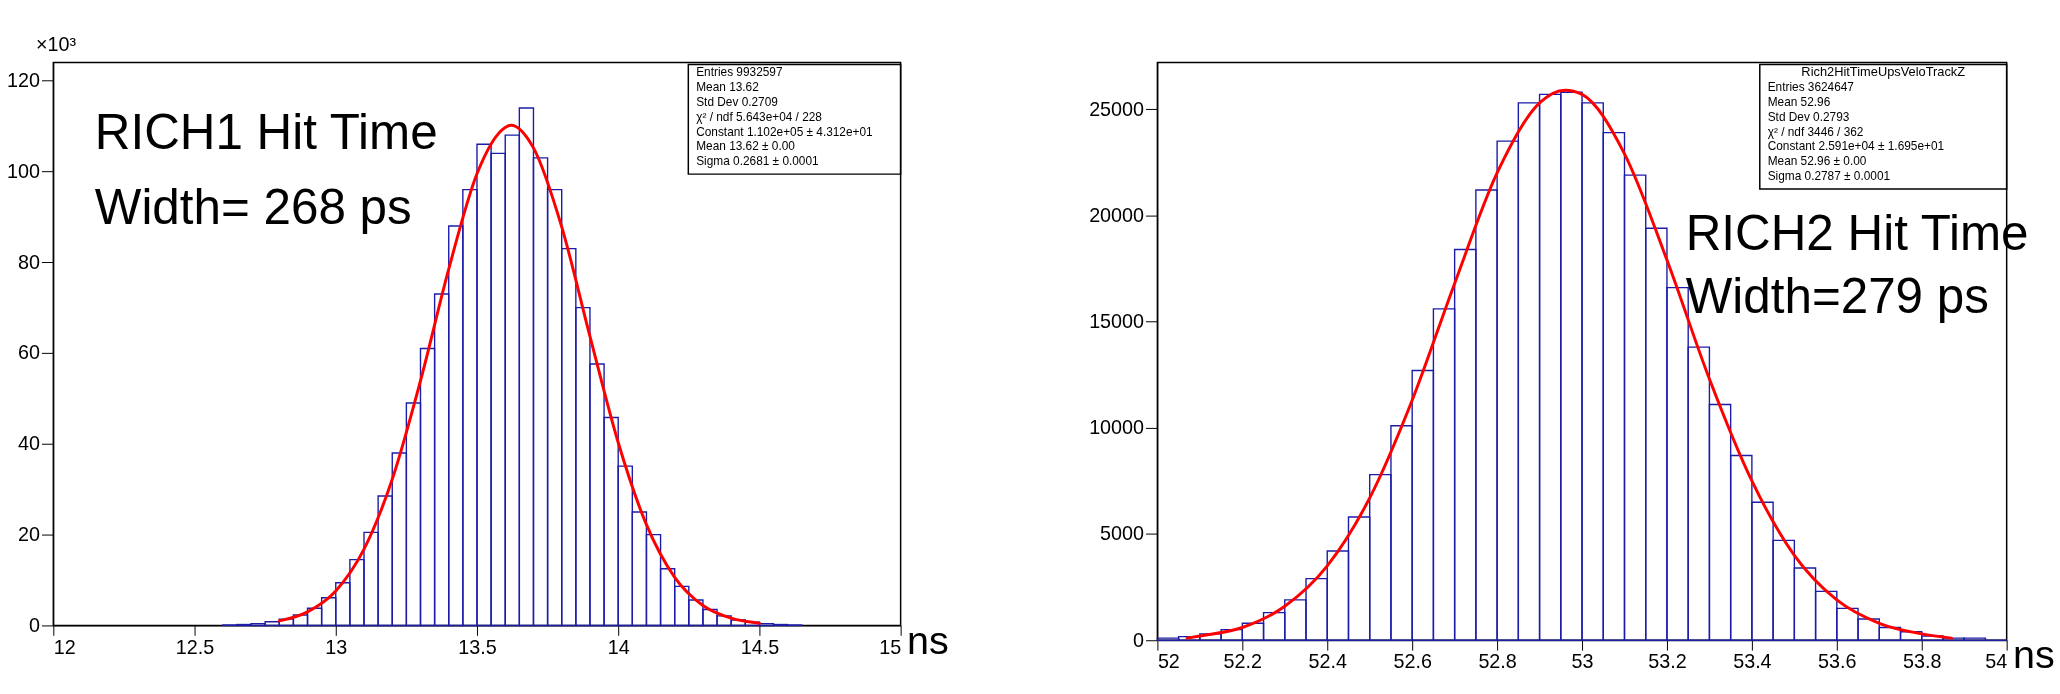  Describe the element at coordinates (785, 131) in the screenshot. I see `annotation: Constant 1.102e+05 ± 4.312e+01` at that location.